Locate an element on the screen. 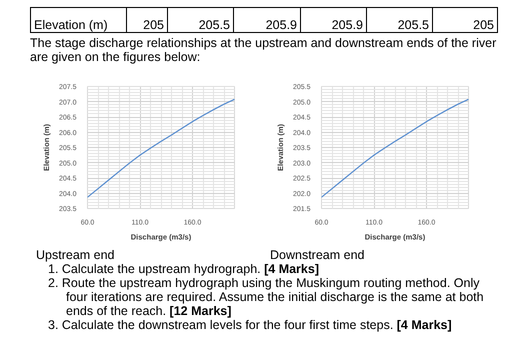  text: Elevation (m) is located at coordinates (78, 20).